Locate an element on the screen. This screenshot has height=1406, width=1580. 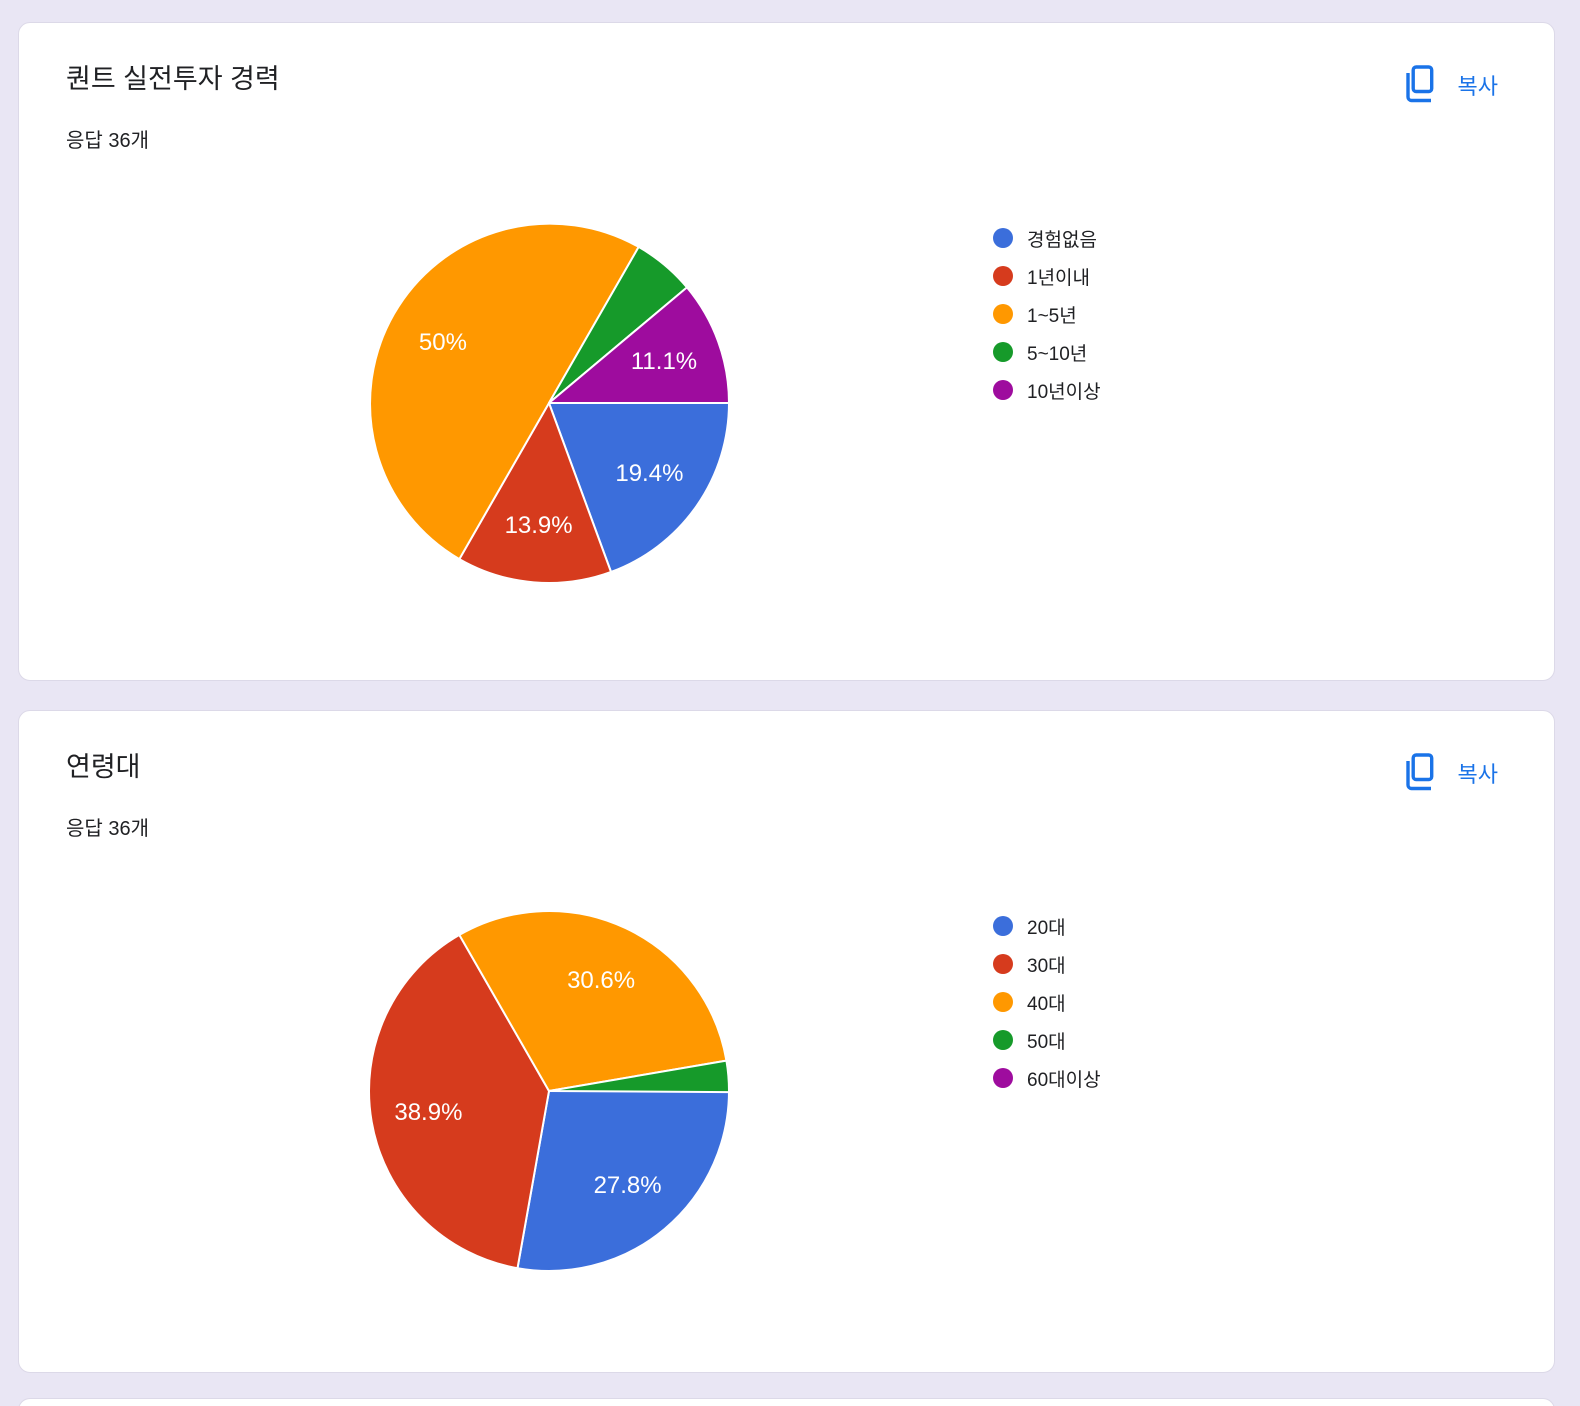
pie-slice-label: 50% is located at coordinates (443, 342).